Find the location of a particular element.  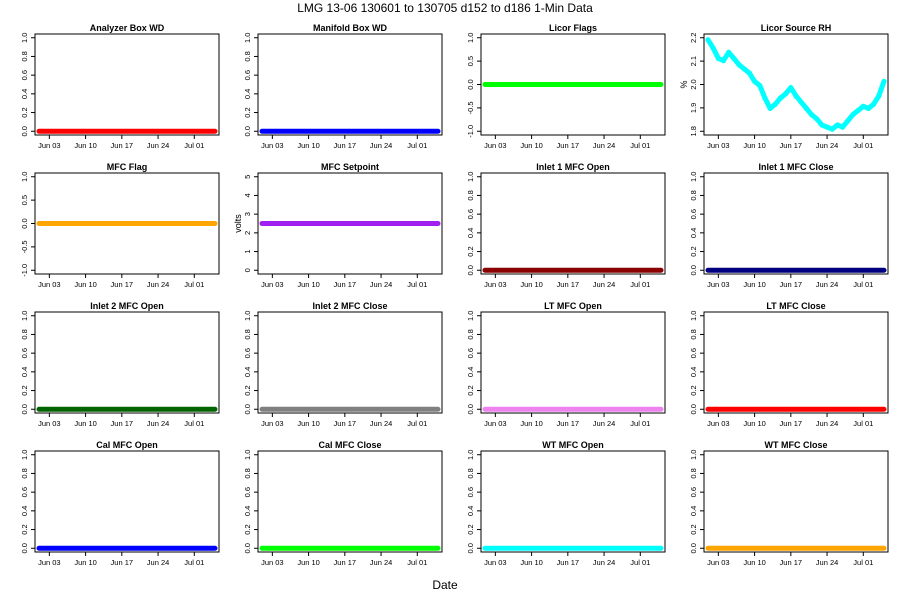

panel-title: Analyzer Box WD is located at coordinates (127, 28).